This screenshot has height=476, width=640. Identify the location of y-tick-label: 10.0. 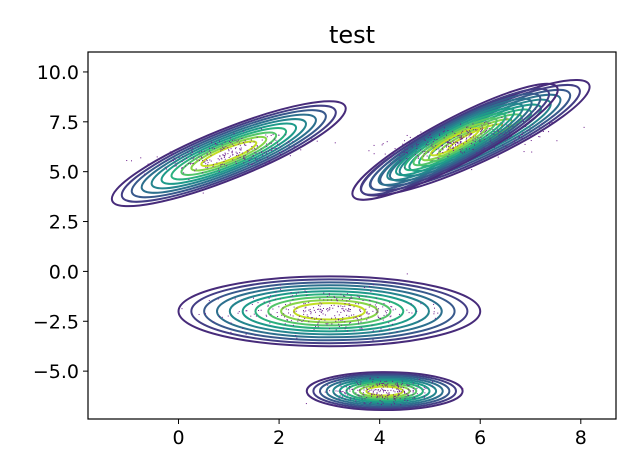
(58, 73).